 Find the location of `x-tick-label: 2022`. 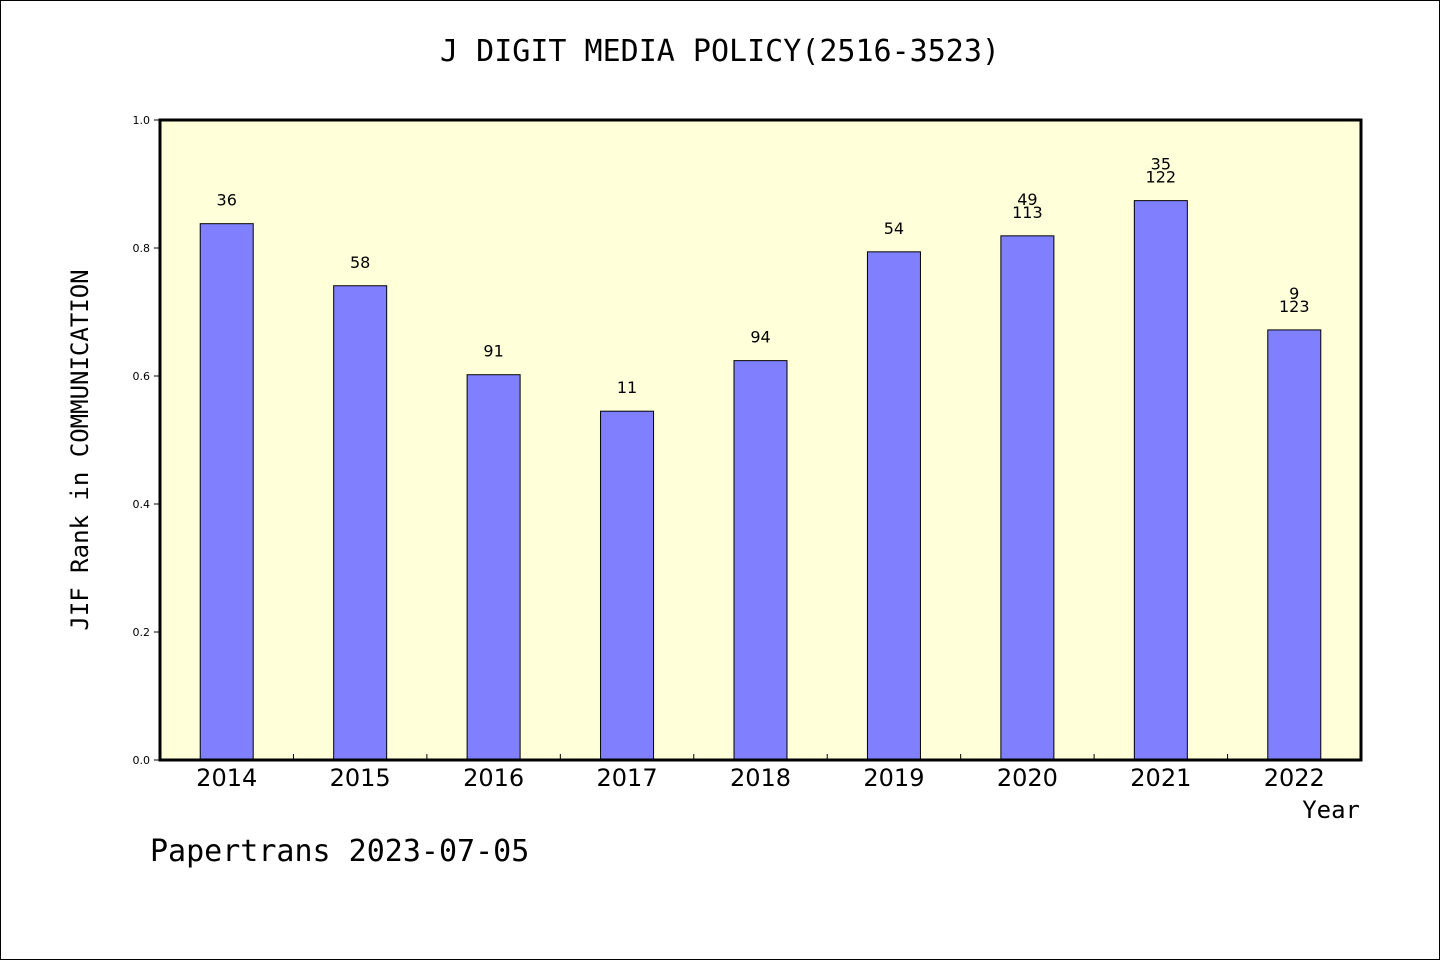

x-tick-label: 2022 is located at coordinates (1294, 778).